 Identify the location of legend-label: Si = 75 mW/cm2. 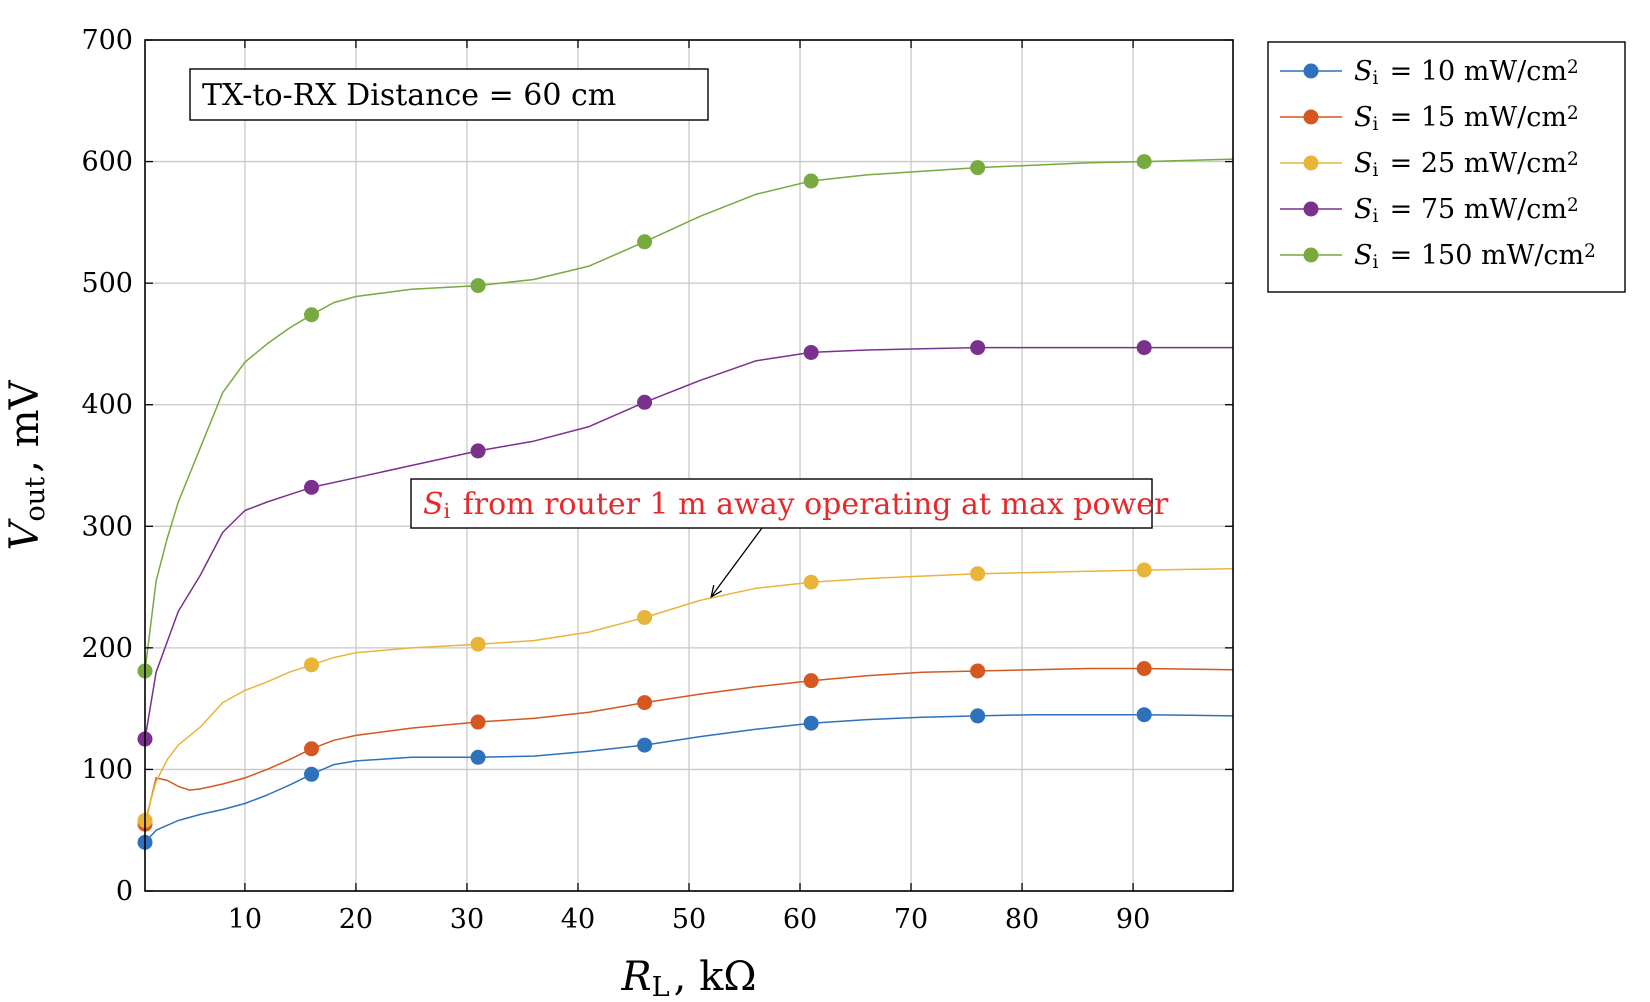
(1466, 210).